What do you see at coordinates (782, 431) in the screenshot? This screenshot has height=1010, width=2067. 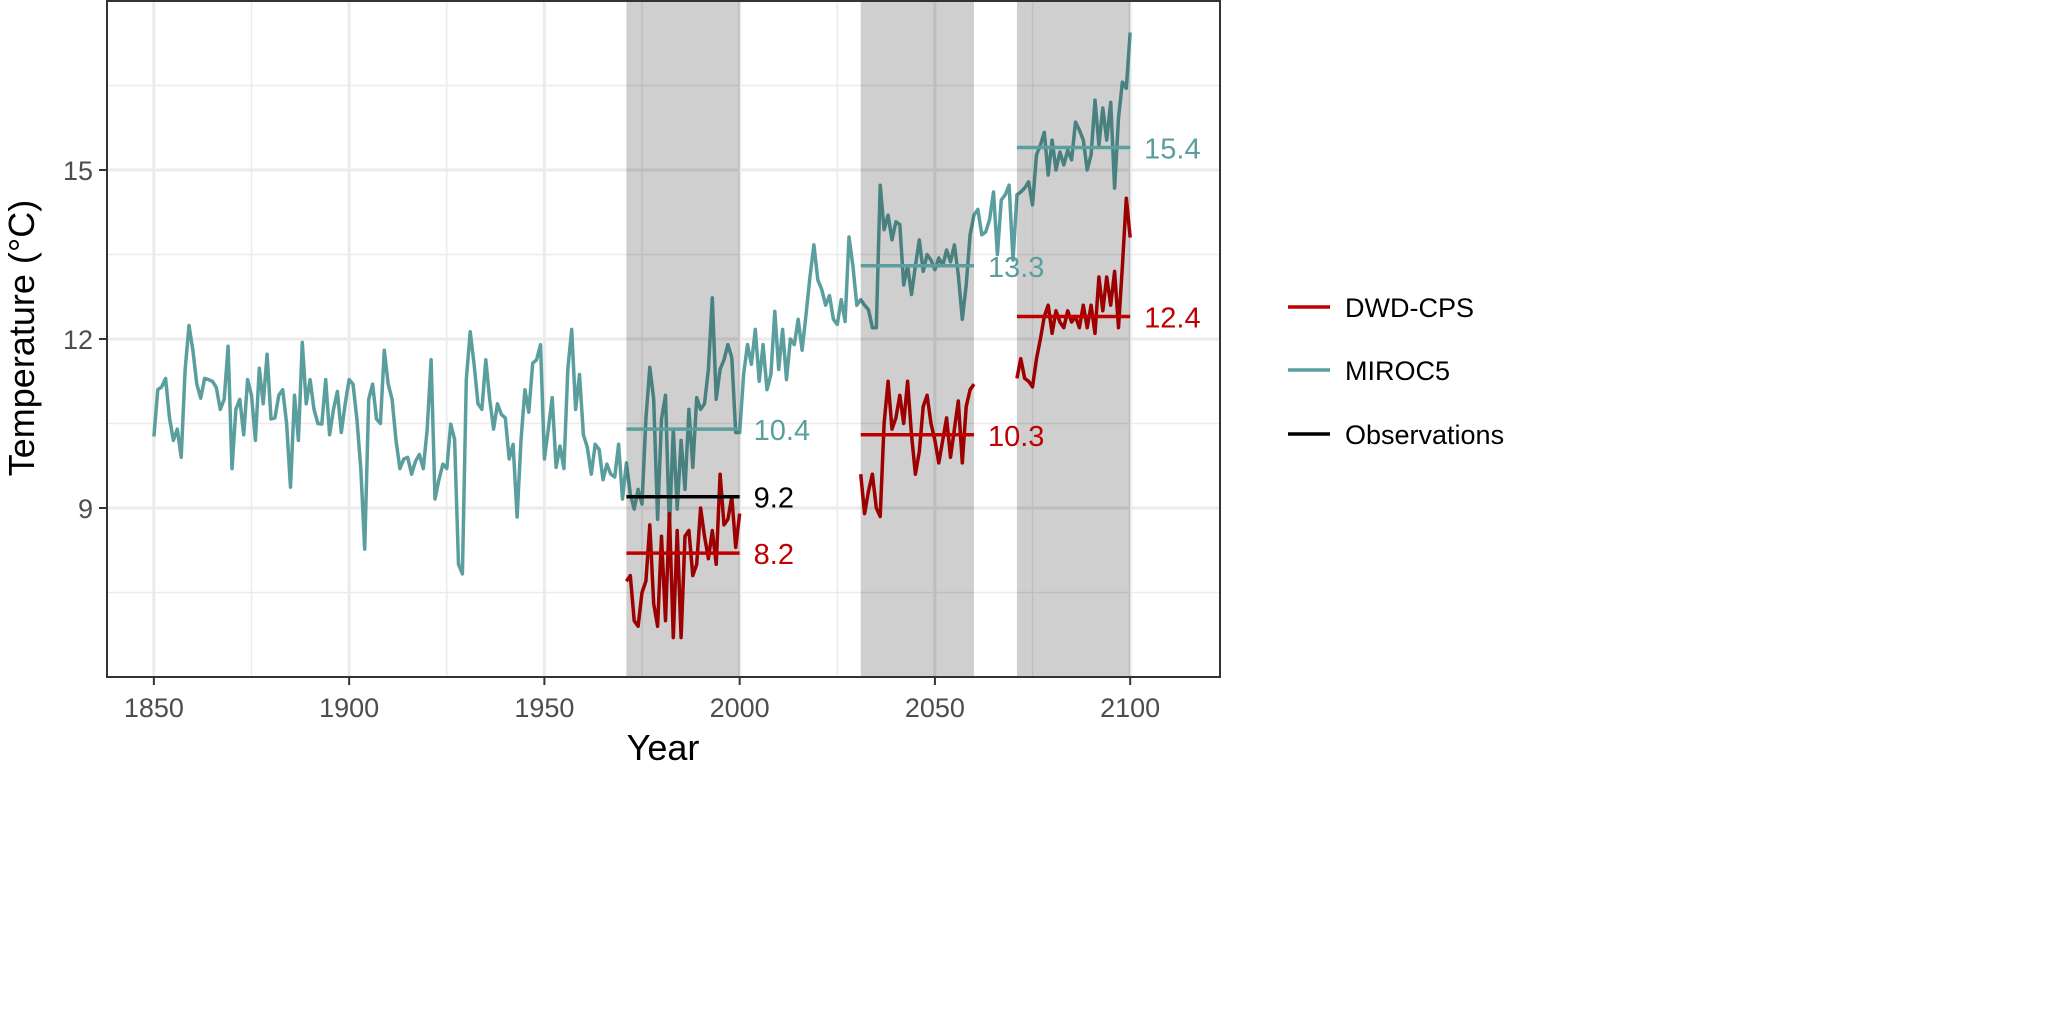 I see `mean-label: 10.4` at bounding box center [782, 431].